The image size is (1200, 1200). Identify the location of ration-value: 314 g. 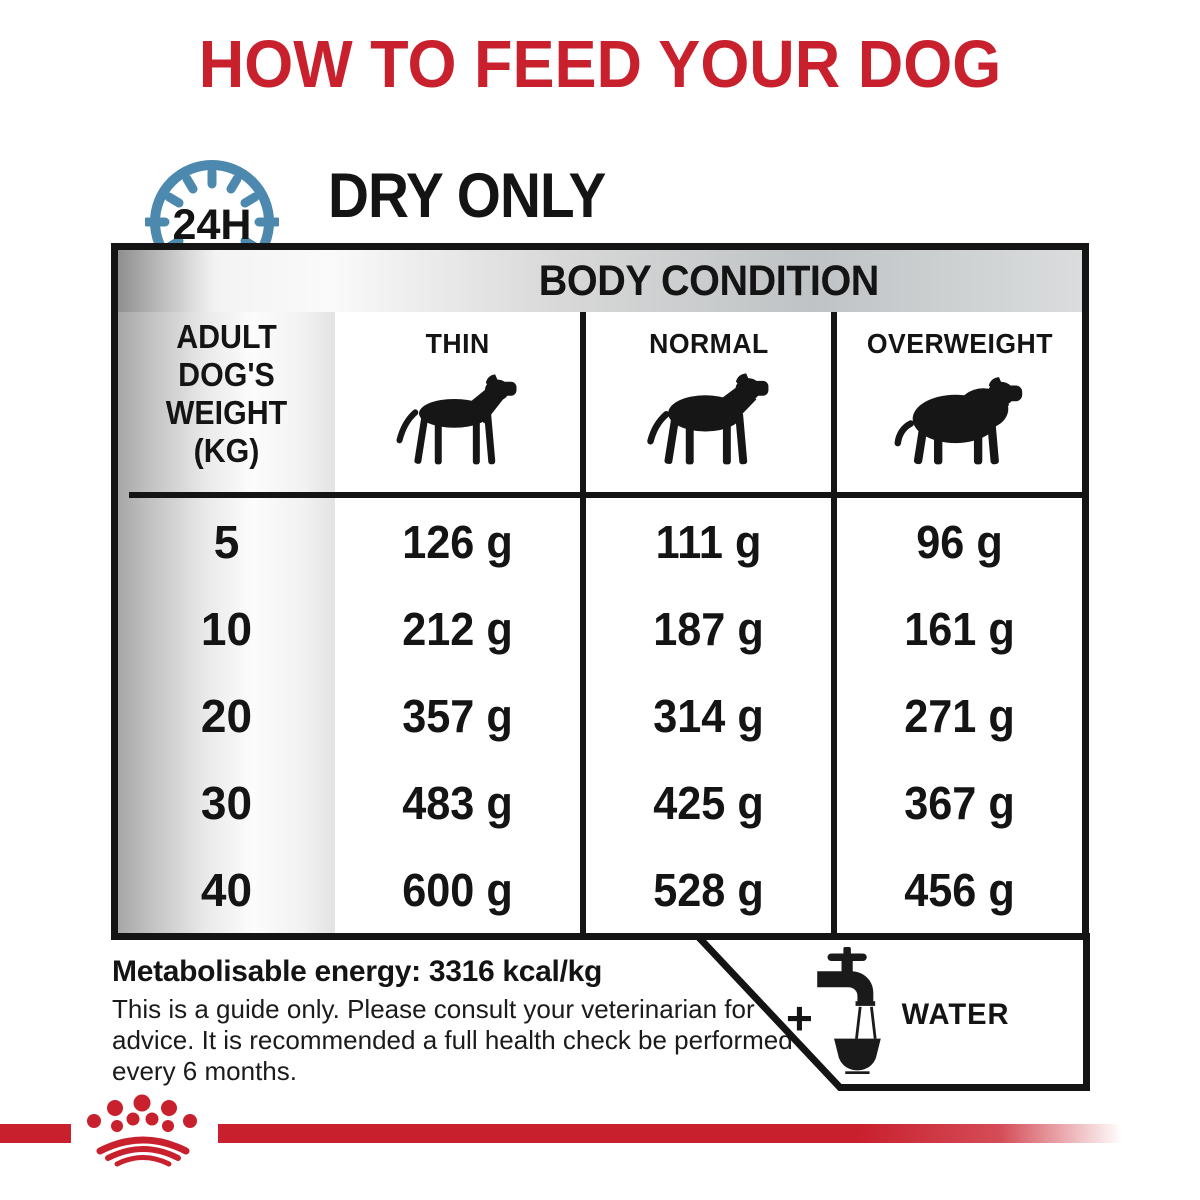
(708, 715).